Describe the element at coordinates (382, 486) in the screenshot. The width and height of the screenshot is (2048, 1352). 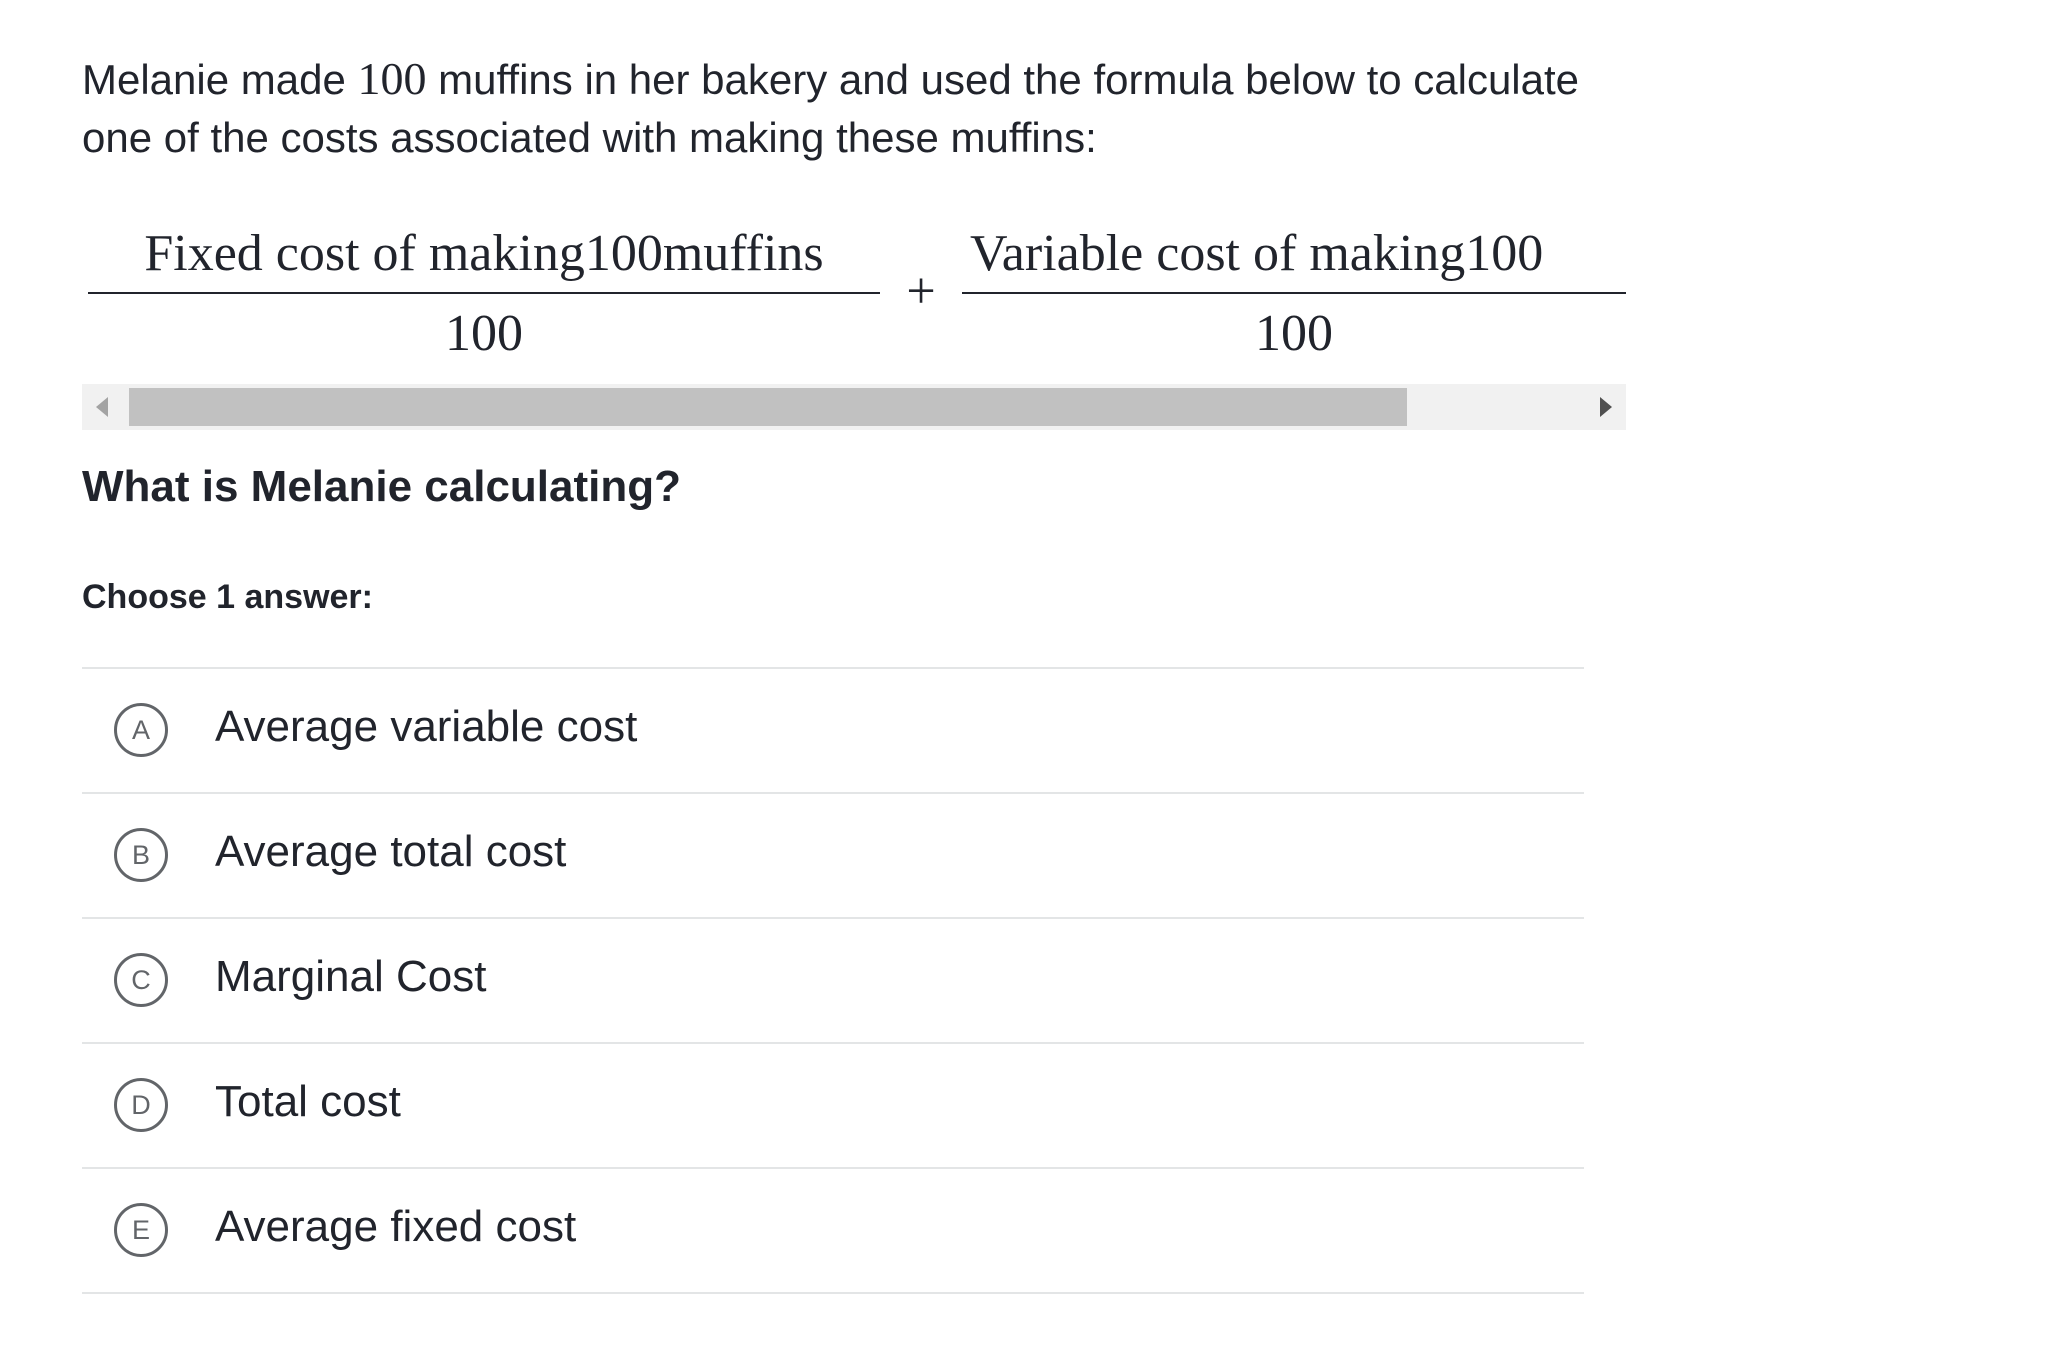
I see `question-prompt: What is Melanie calculating?` at that location.